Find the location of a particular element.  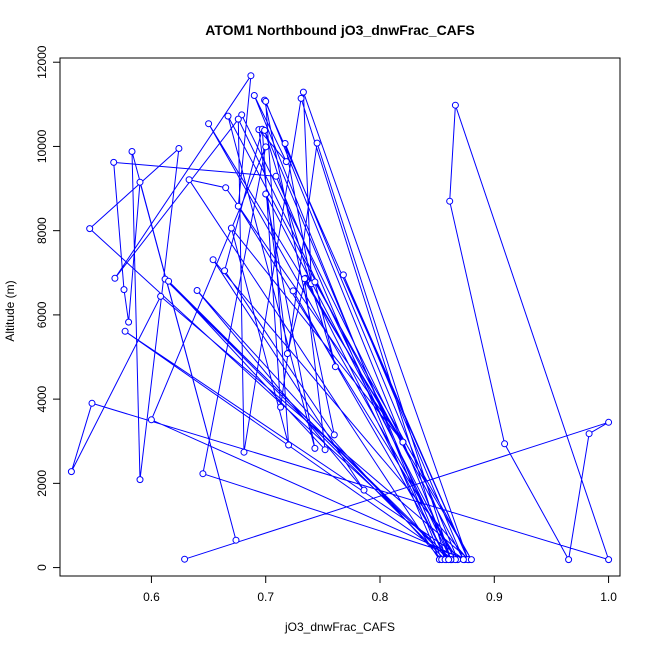

y-axis-label: Altitude (m) is located at coordinates (10, 310).